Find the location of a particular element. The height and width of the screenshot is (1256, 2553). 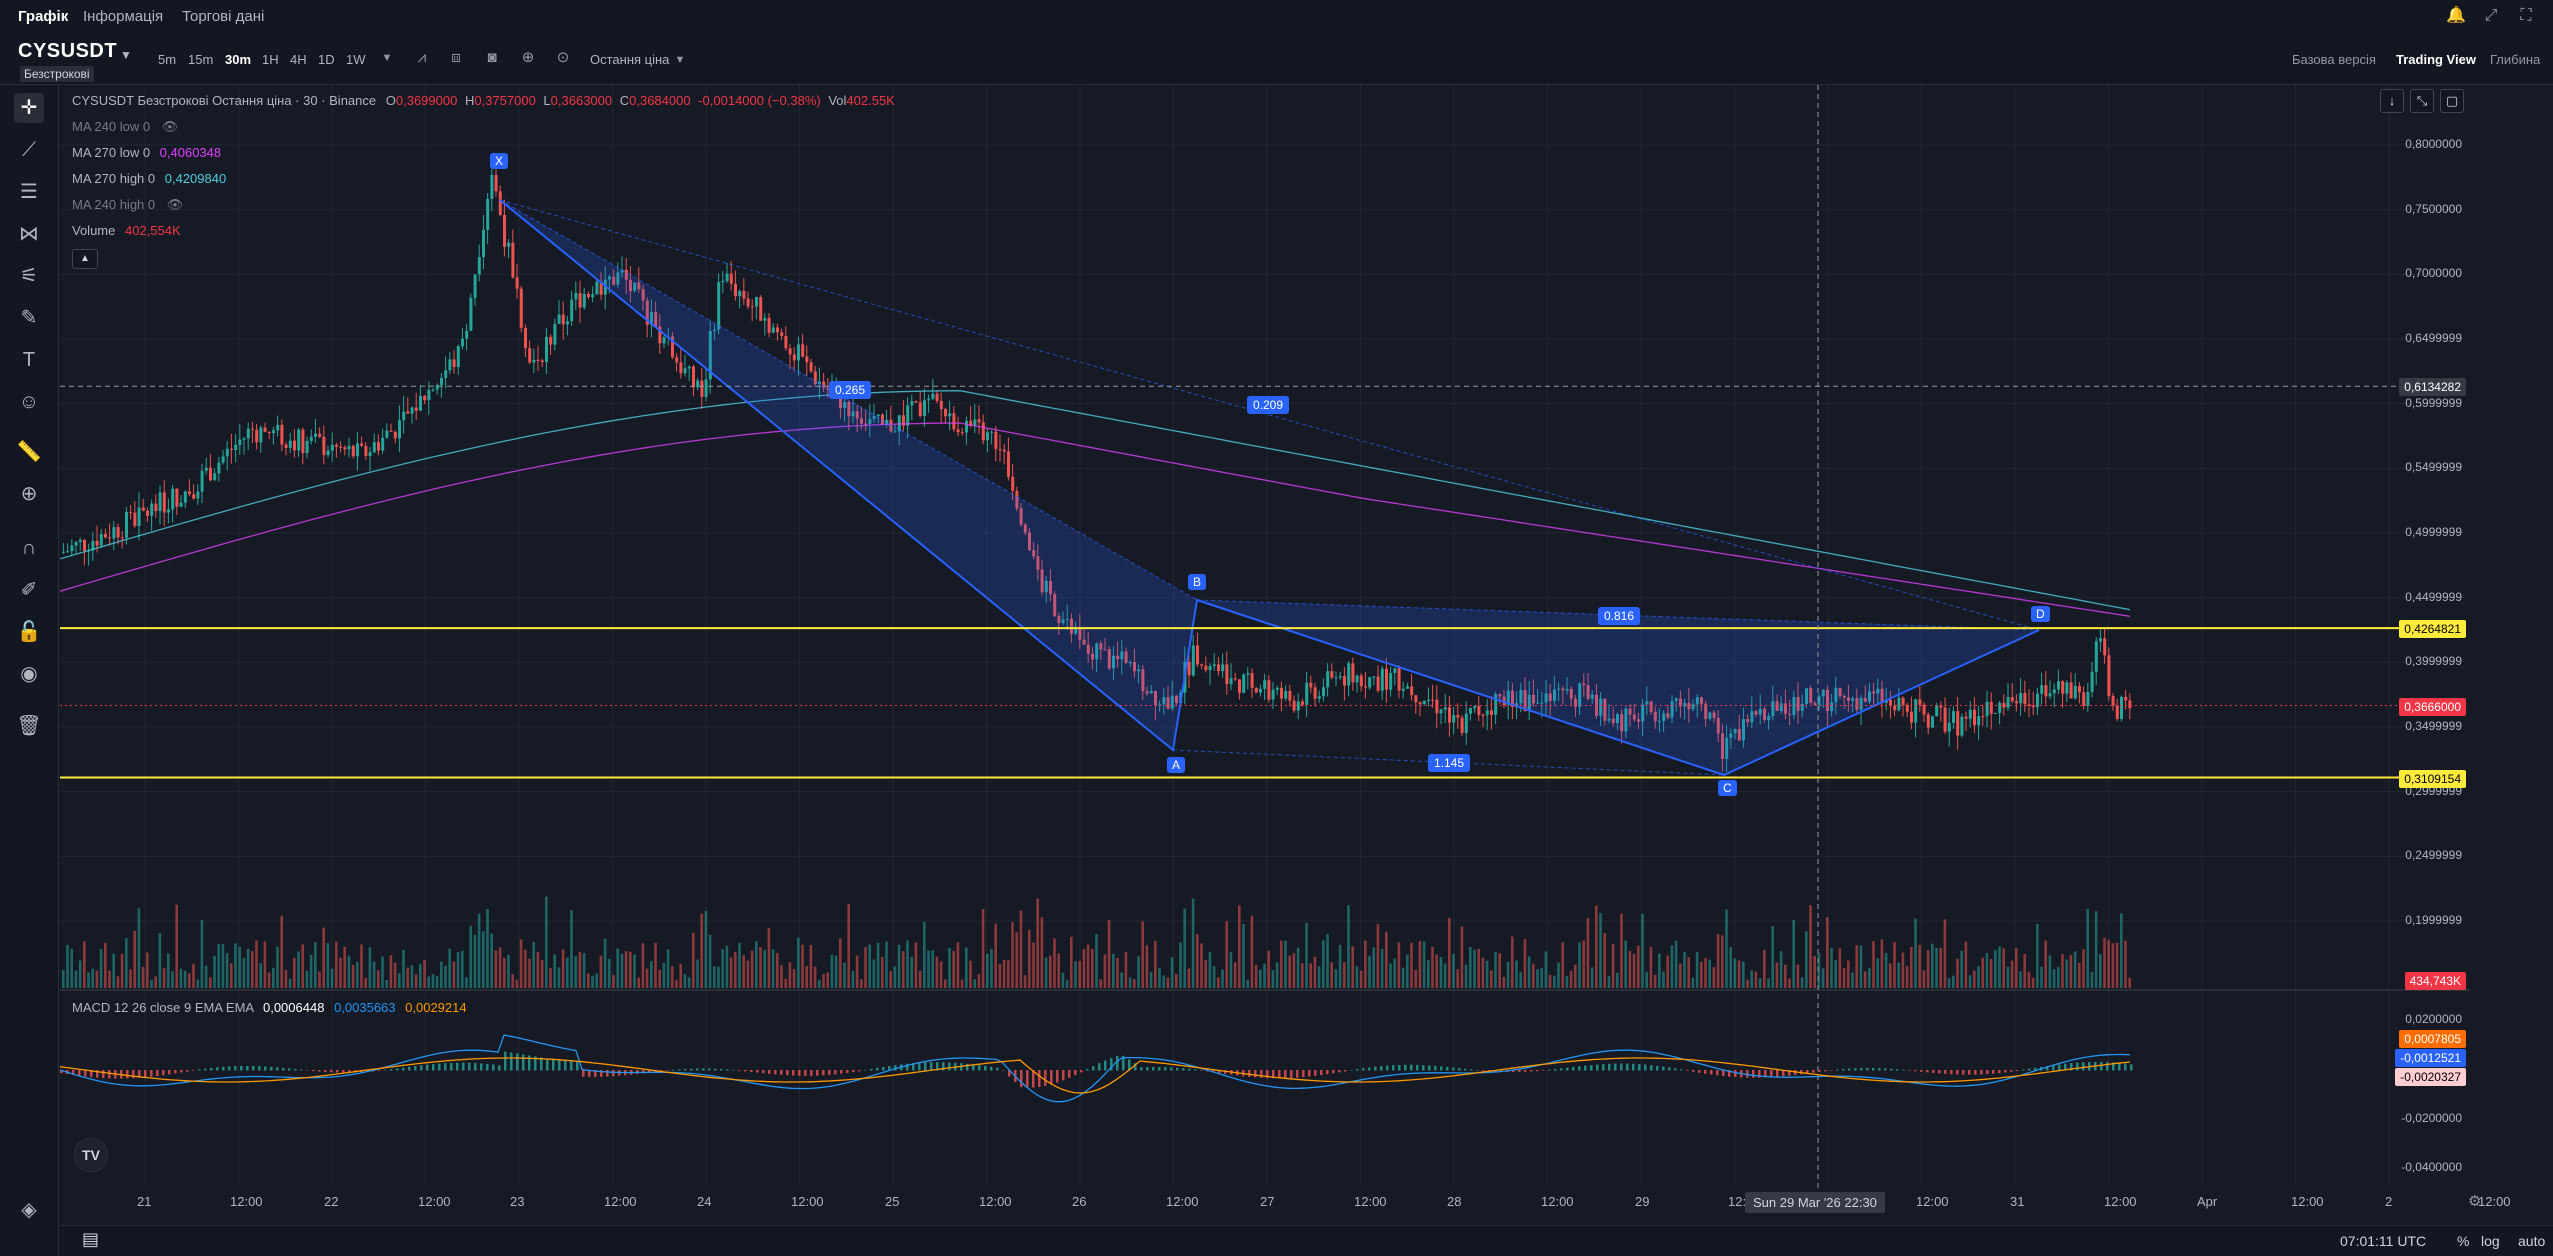

brush-icon: ✎ is located at coordinates (29, 318).